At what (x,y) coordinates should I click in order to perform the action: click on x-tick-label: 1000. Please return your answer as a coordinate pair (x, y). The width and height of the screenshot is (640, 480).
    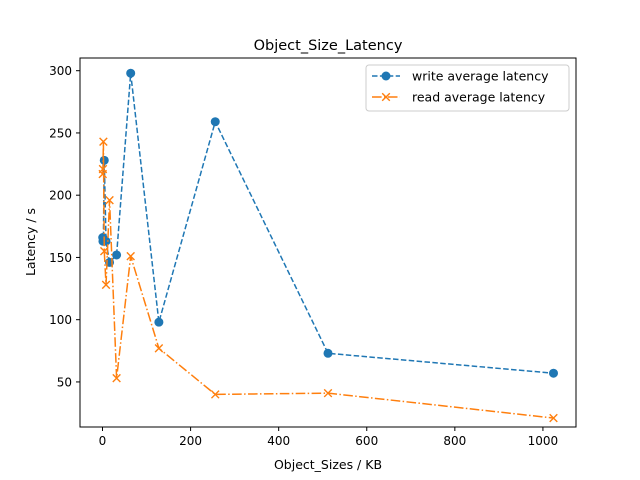
    Looking at the image, I should click on (543, 441).